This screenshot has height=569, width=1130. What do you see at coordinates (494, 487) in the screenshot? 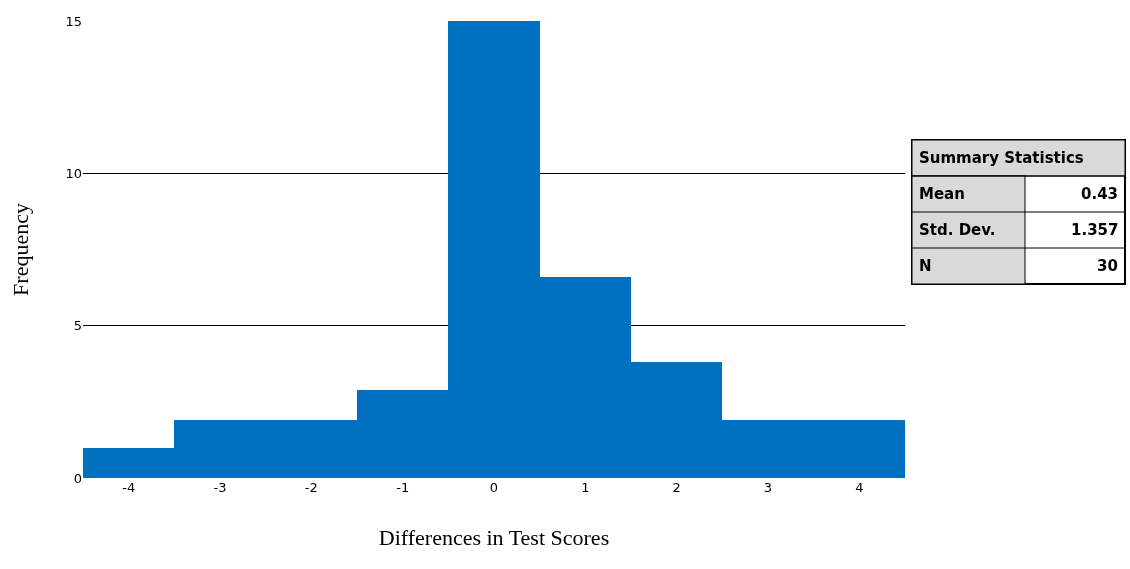
I see `x-tick-label: 0` at bounding box center [494, 487].